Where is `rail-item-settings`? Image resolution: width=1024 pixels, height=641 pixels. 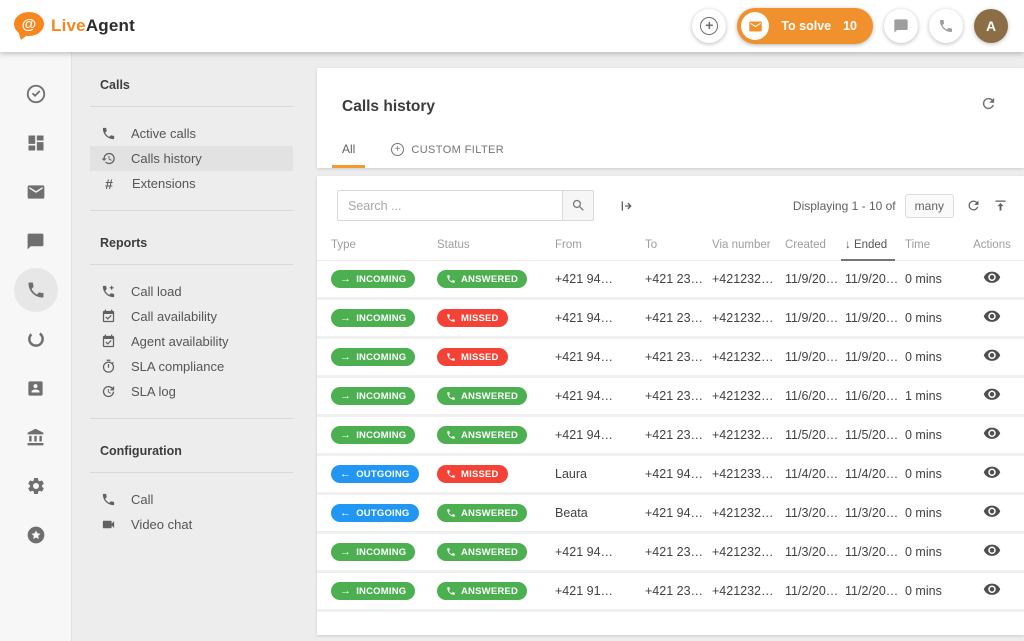 rail-item-settings is located at coordinates (36, 486).